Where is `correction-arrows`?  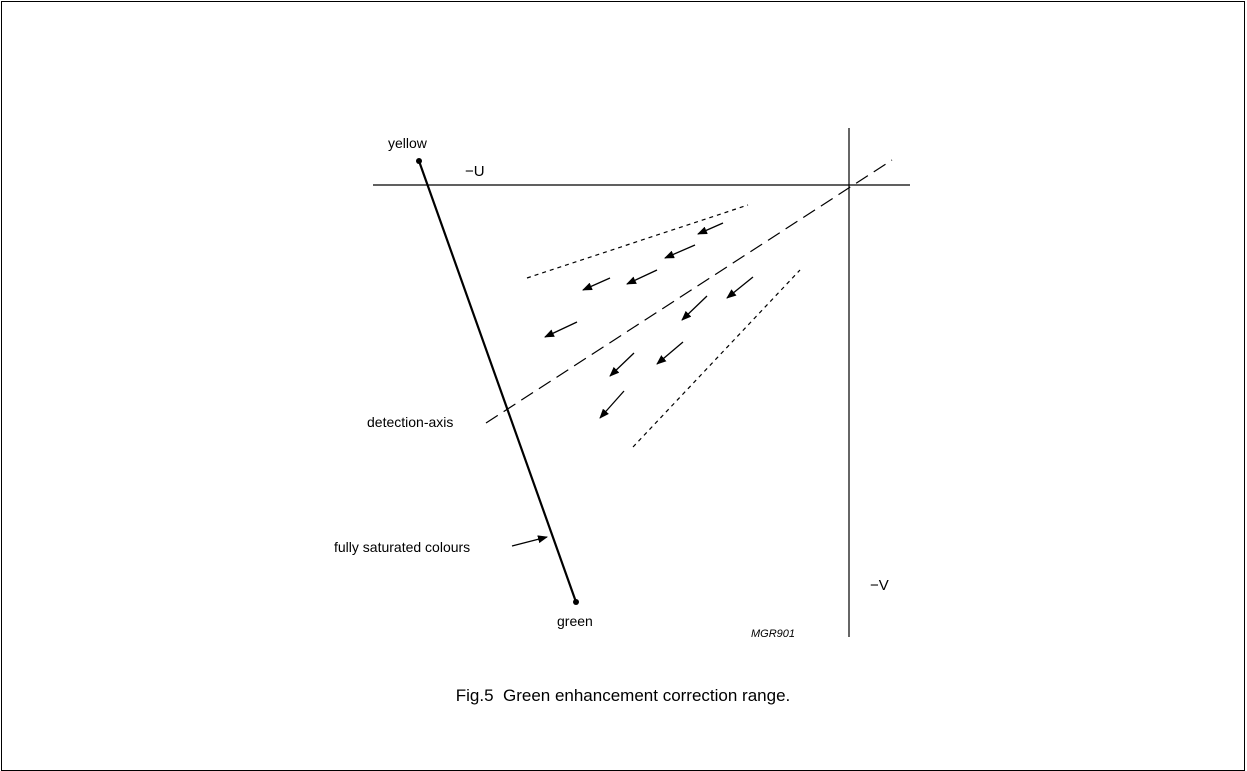
correction-arrows is located at coordinates (649, 320).